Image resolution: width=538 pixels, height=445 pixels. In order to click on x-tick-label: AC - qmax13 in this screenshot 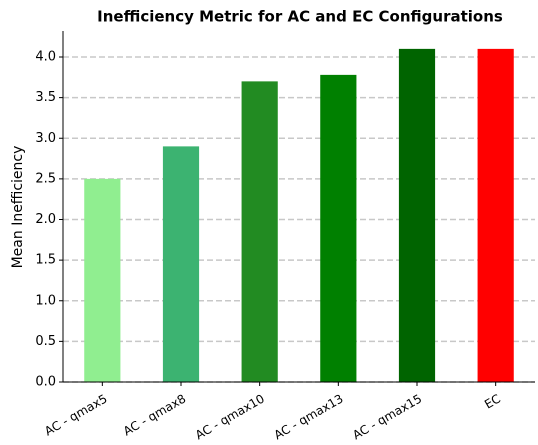, I will do `click(309, 417)`.